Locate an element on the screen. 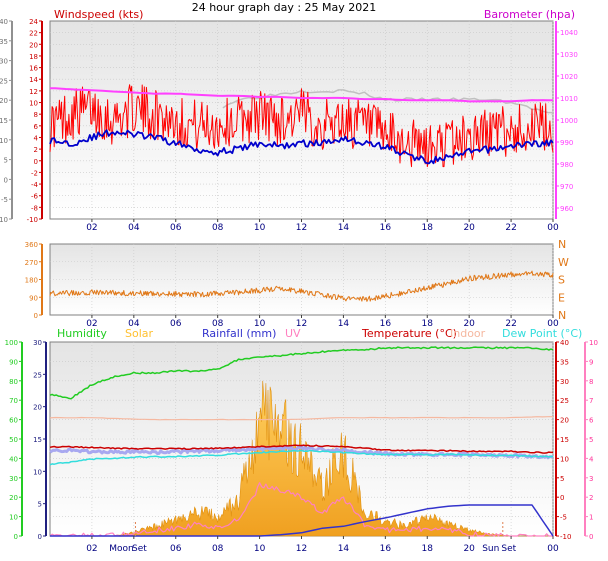  humidity-axis-label: 20 is located at coordinates (13, 498).